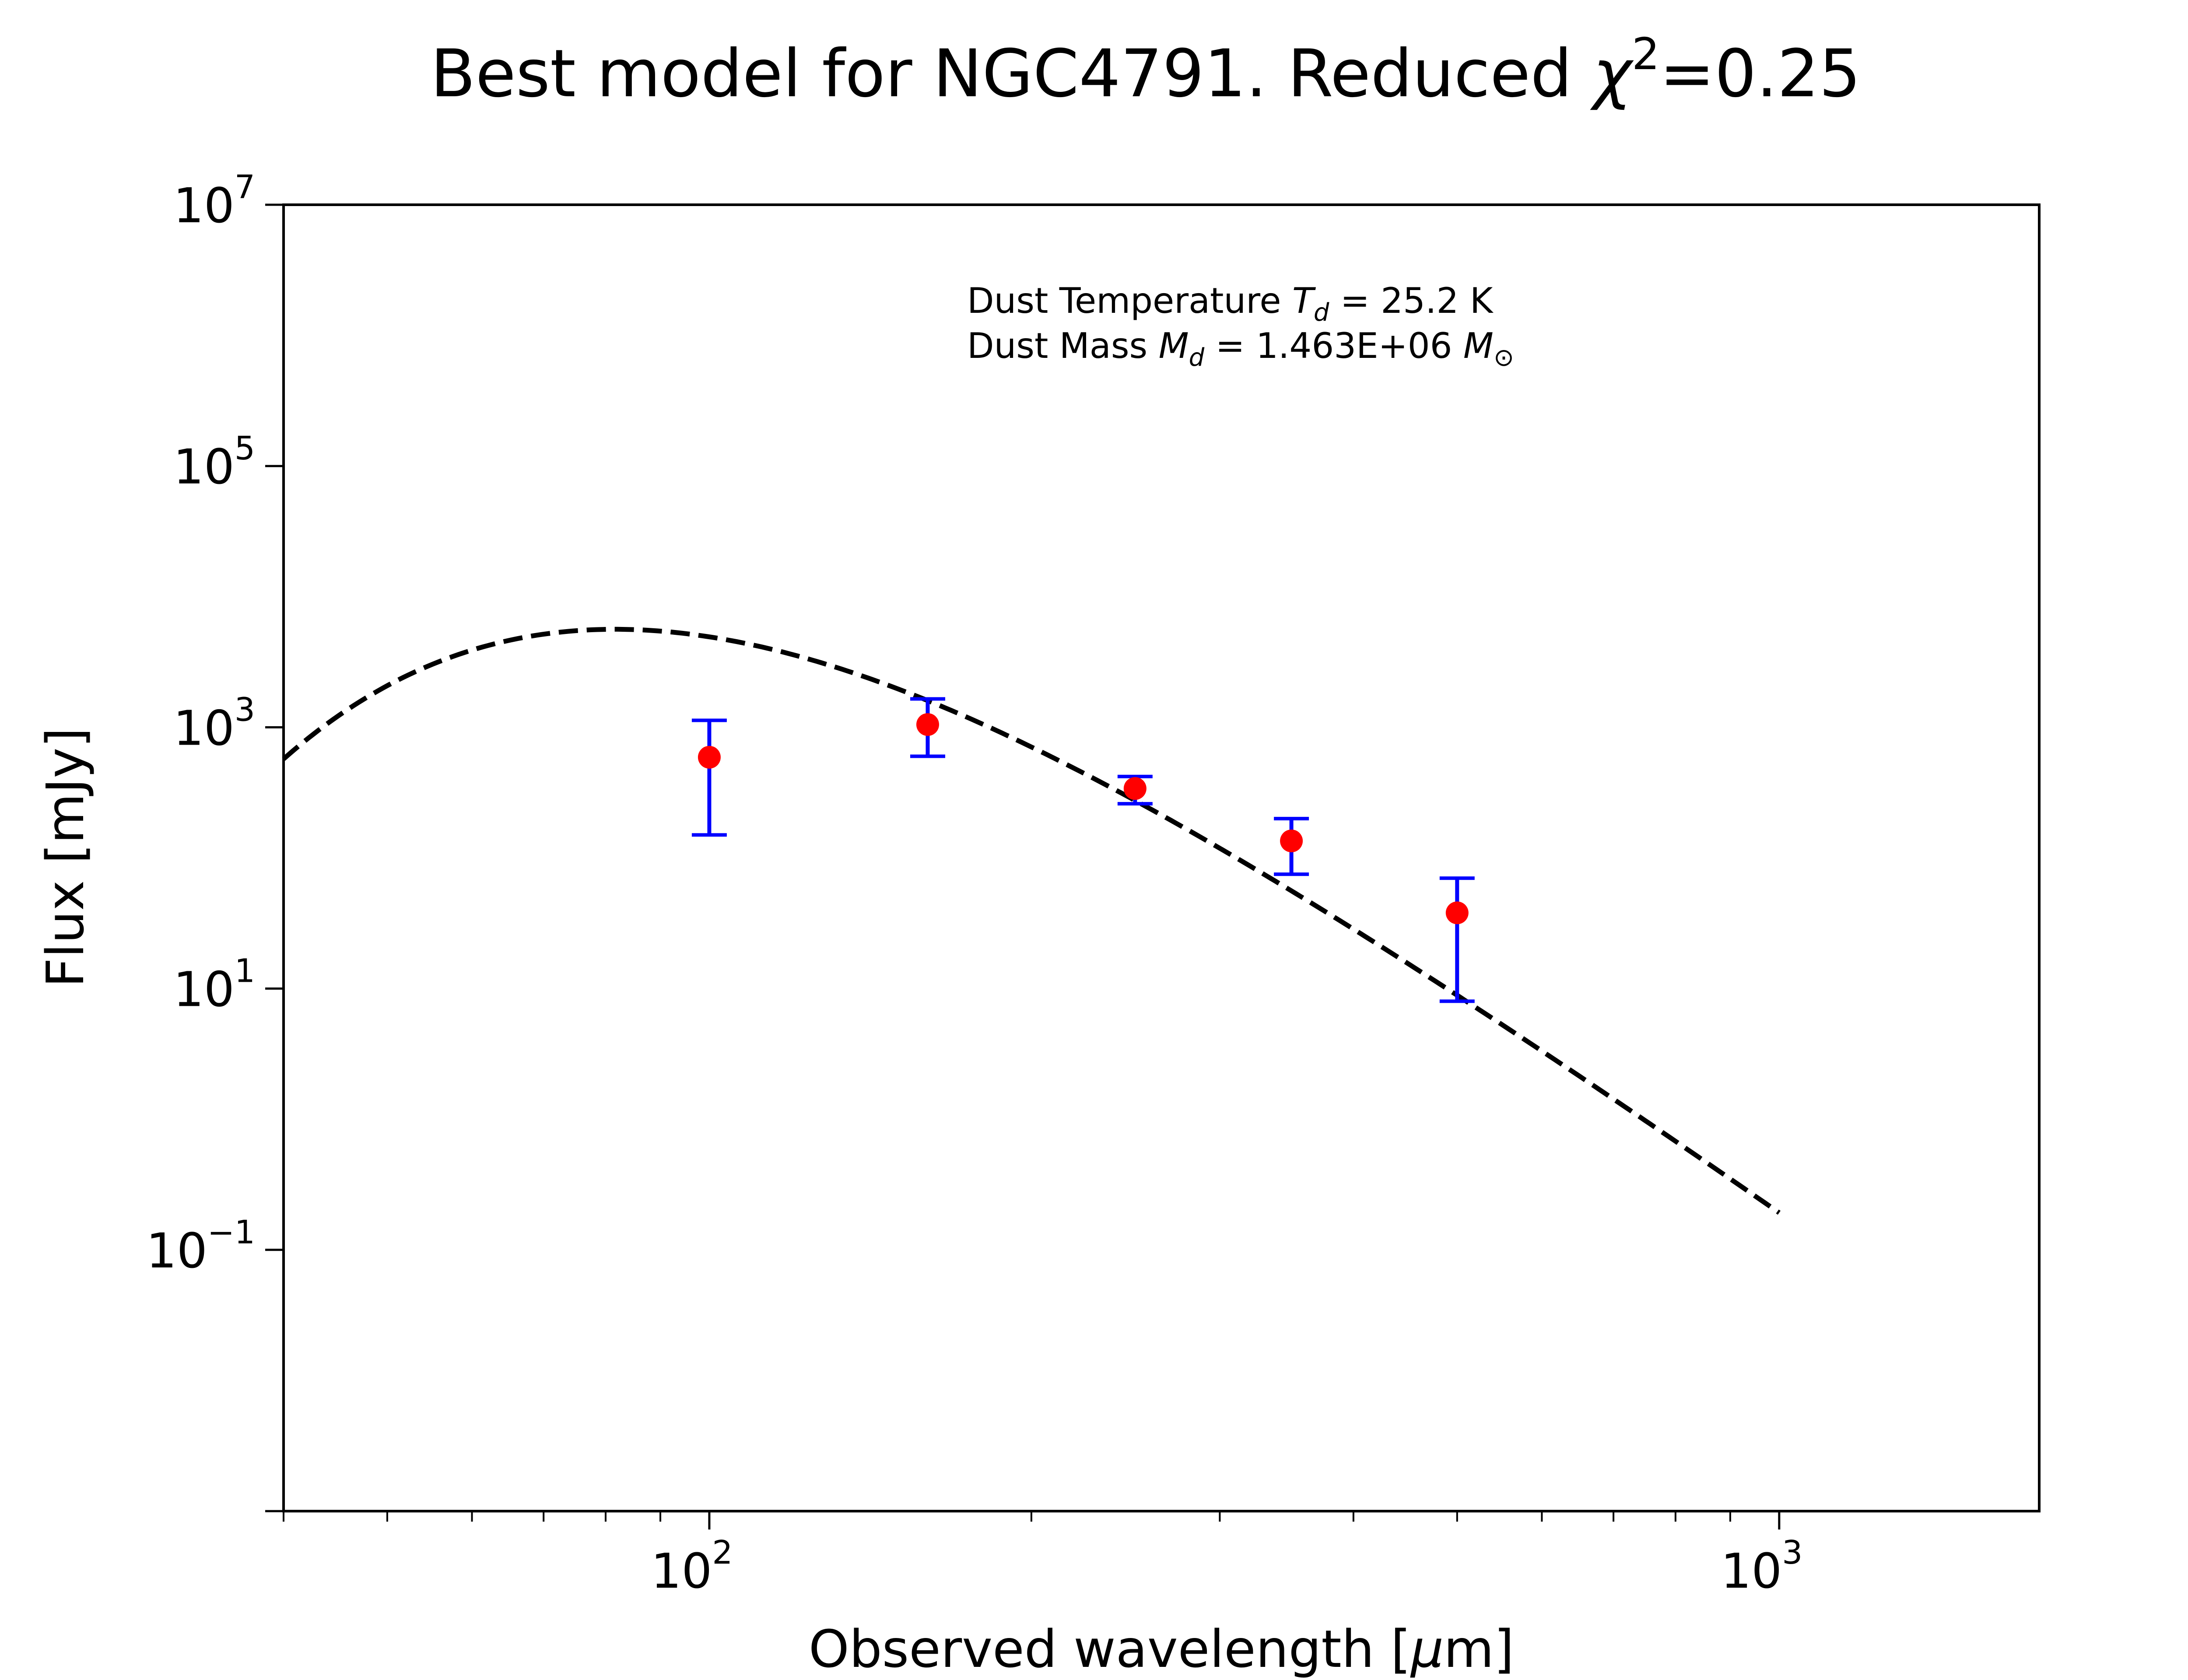  I want to click on y-axis-label: Flux [mJy], so click(65, 857).